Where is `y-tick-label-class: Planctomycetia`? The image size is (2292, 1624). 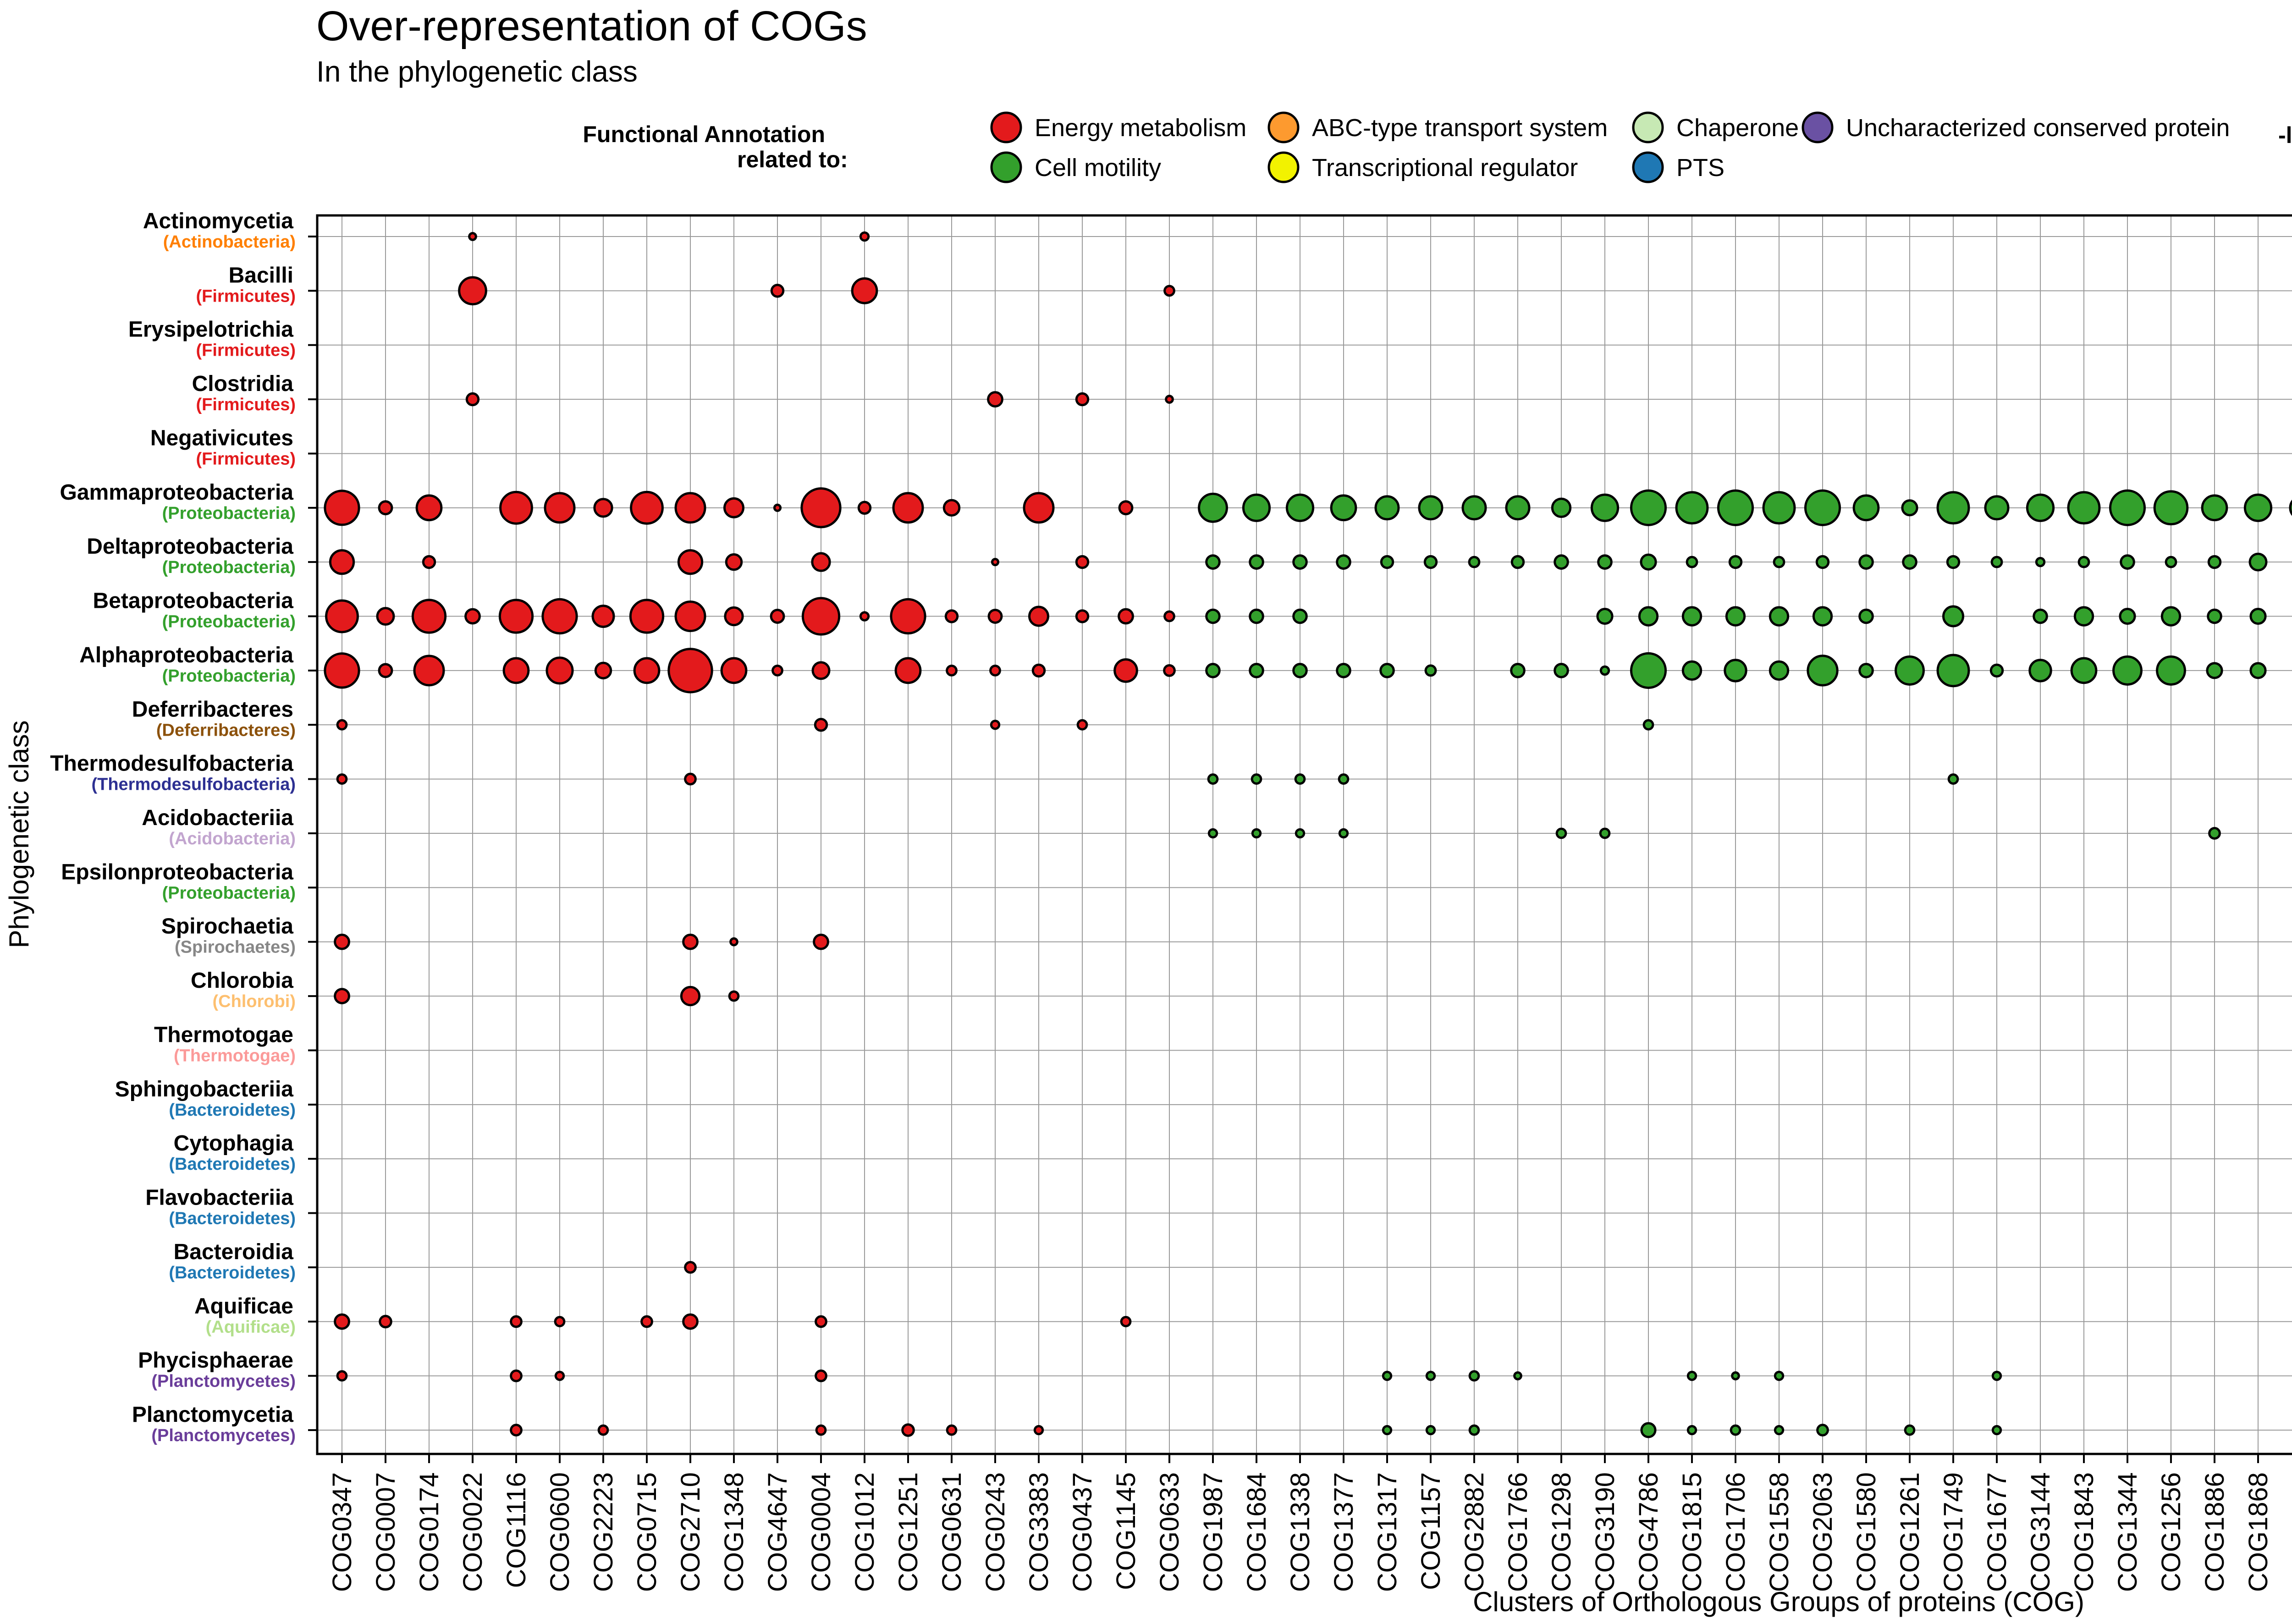
y-tick-label-class: Planctomycetia is located at coordinates (212, 1415).